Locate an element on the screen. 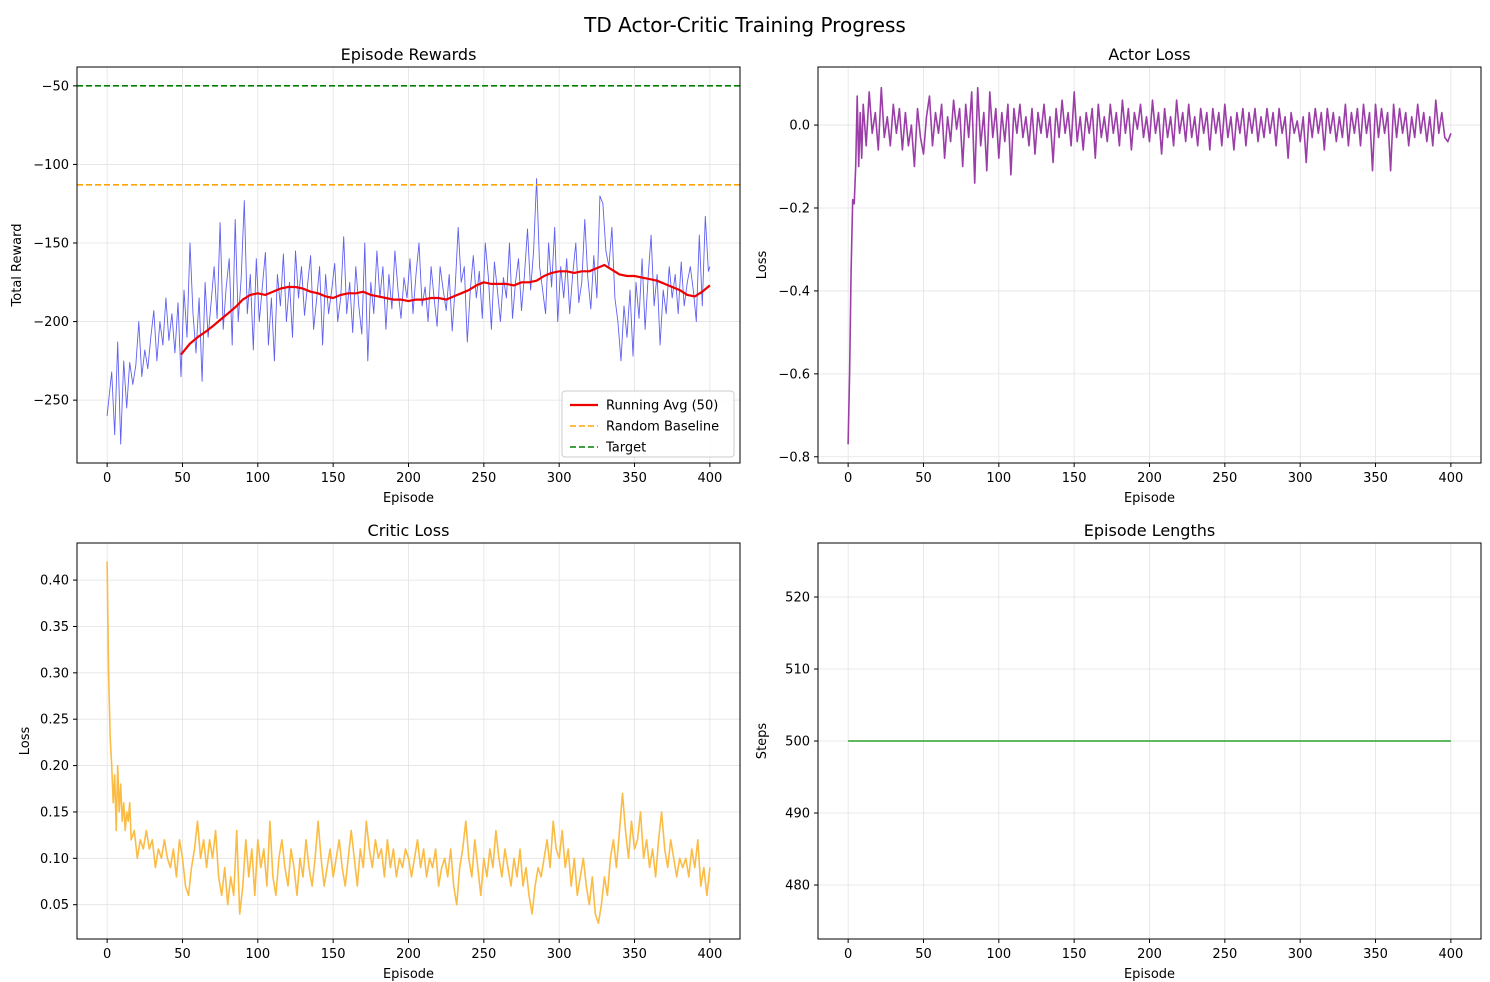 Image resolution: width=1490 pixels, height=982 pixels. y-tick-label: −0.8 is located at coordinates (794, 457).